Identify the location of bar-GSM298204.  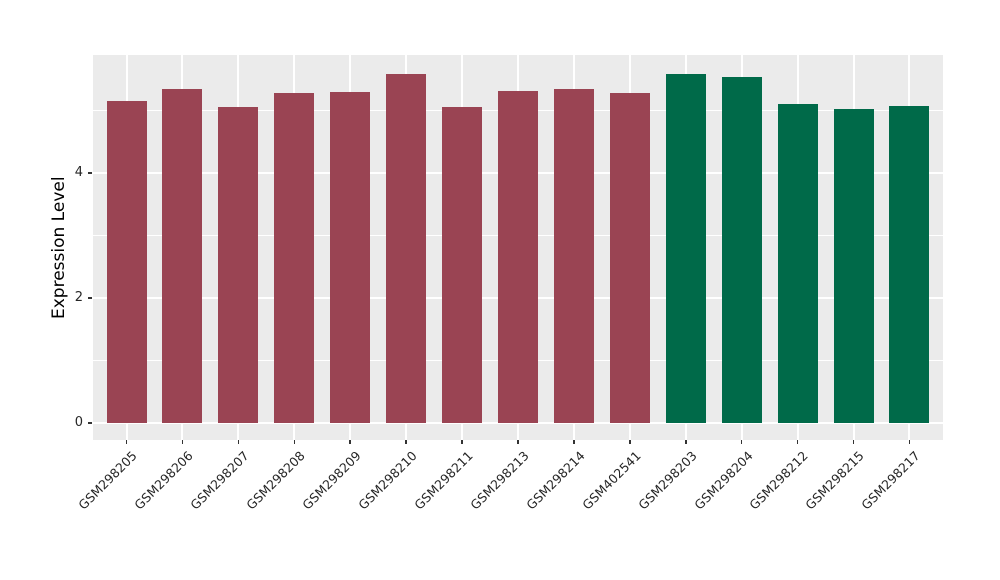
(741, 250).